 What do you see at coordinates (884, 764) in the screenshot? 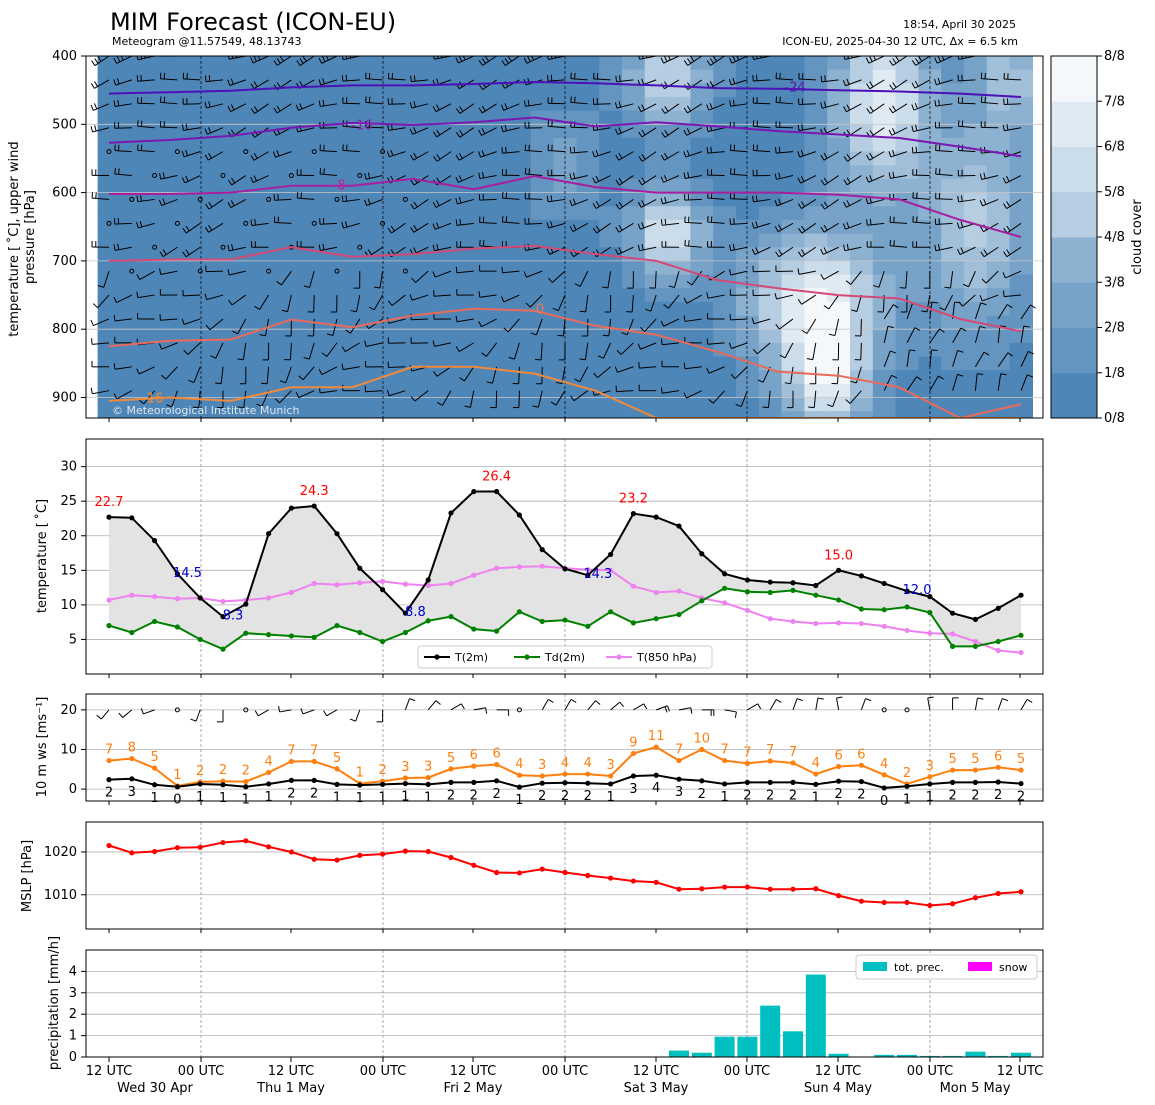
I see `gust-label: 4` at bounding box center [884, 764].